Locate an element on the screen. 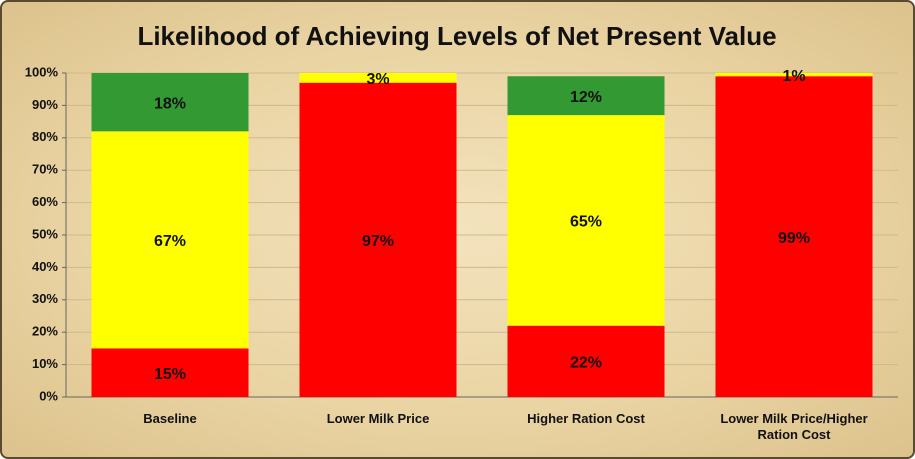 Image resolution: width=915 pixels, height=459 pixels. x-tick-label: Baseline is located at coordinates (170, 418).